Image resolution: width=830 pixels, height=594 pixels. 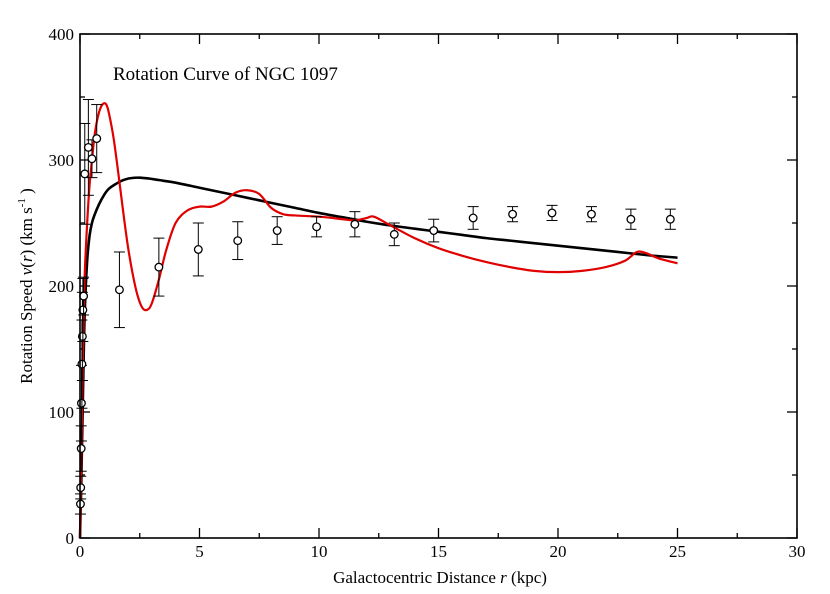 I want to click on y-tick-label: 300, so click(x=62, y=160).